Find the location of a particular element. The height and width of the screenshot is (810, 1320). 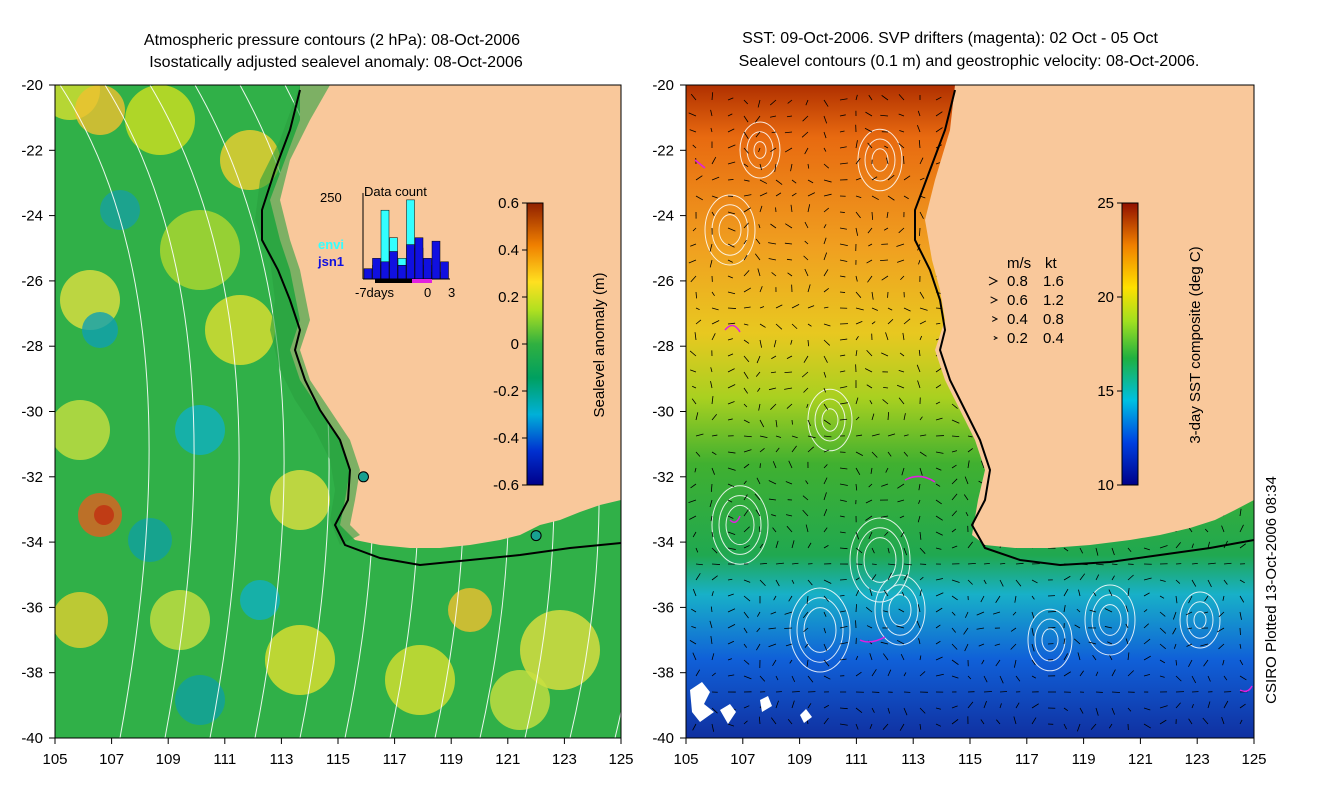

lat-tick-label: -24 is located at coordinates (663, 216).